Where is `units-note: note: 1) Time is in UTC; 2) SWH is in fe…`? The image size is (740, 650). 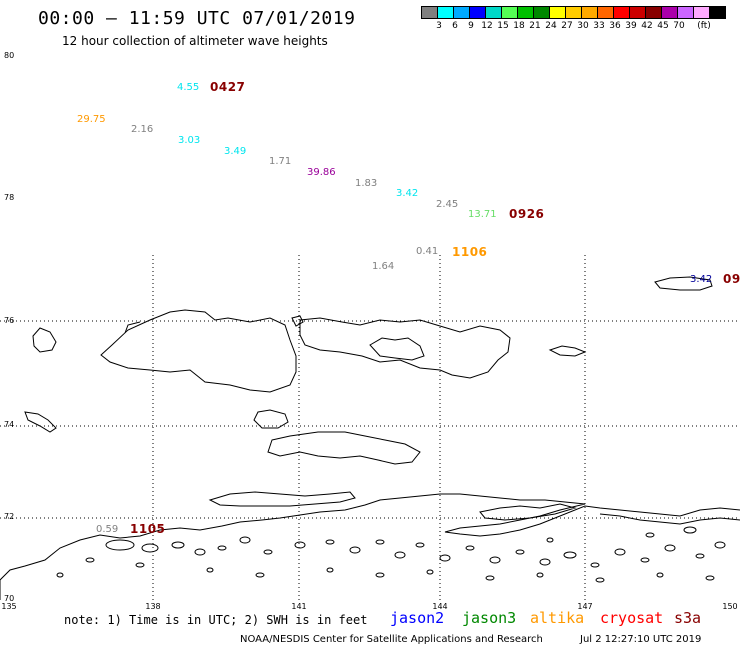
units-note: note: 1) Time is in UTC; 2) SWH is in fe… is located at coordinates (216, 620).